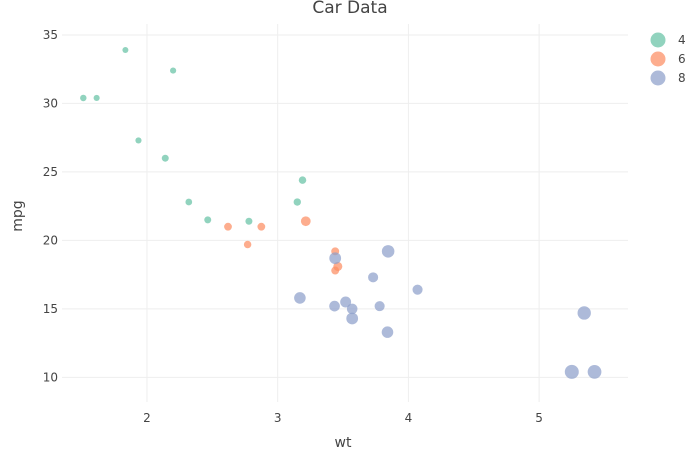  I want to click on y-tick-label: 30, so click(50, 103).